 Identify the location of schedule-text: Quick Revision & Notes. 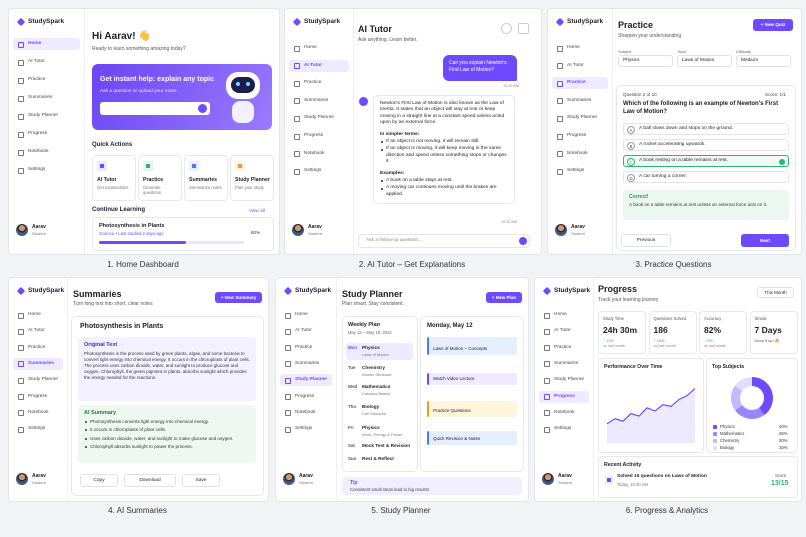
(457, 438).